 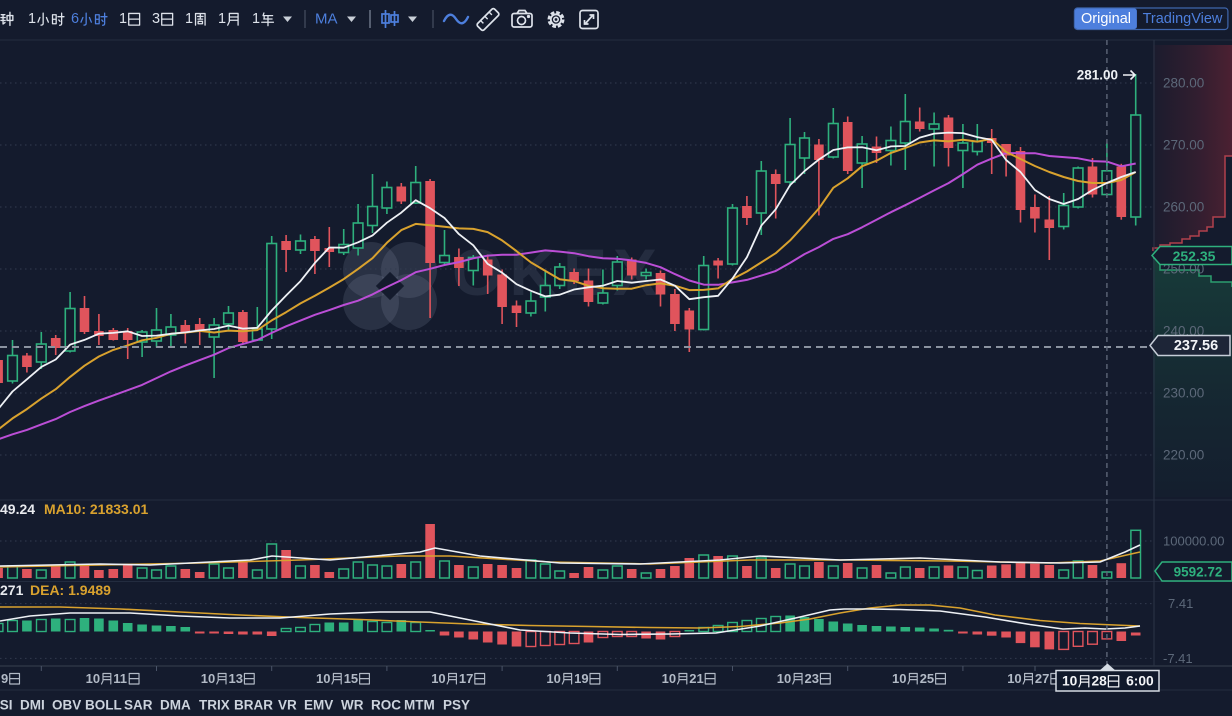 I want to click on svg-text: Original, so click(x=1106, y=19).